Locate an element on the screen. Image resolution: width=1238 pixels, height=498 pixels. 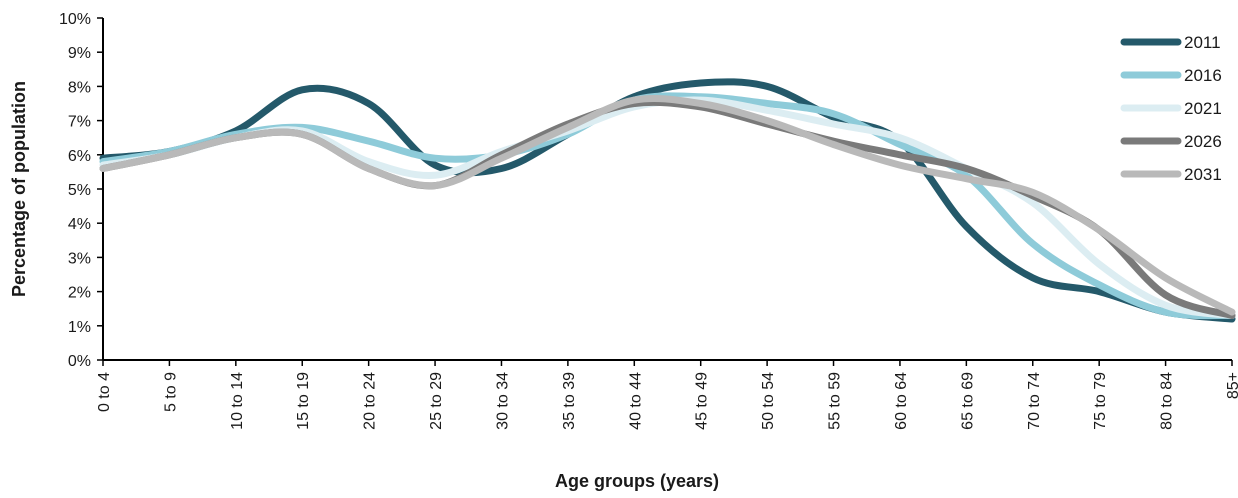
legend-label-2011: 2011 is located at coordinates (1202, 42).